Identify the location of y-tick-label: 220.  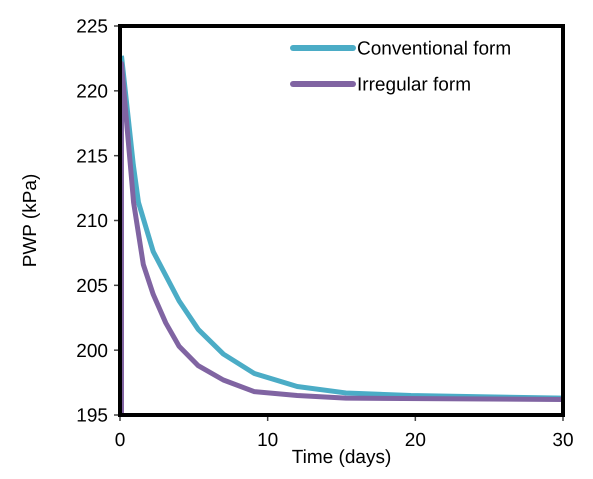
(92, 91).